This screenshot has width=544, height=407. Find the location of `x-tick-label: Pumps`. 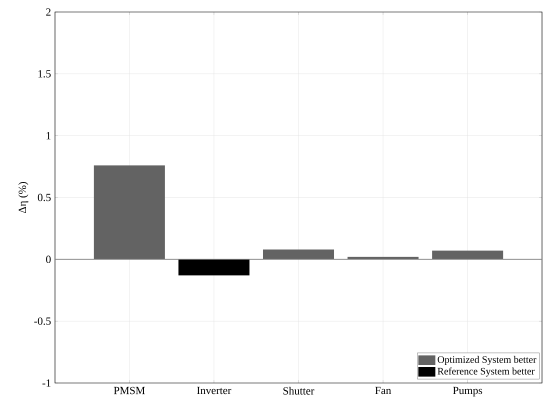

x-tick-label: Pumps is located at coordinates (467, 391).